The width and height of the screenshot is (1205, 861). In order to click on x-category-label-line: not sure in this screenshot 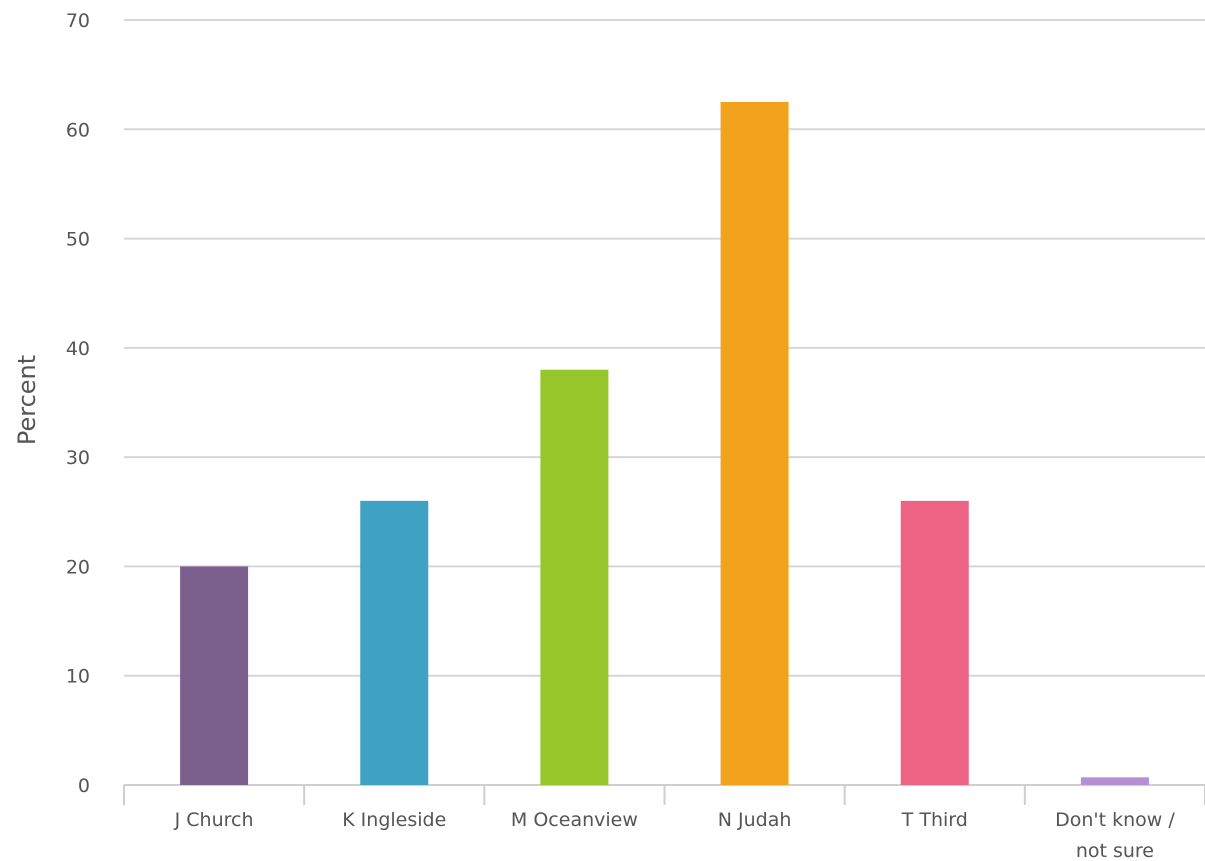, I will do `click(1115, 850)`.